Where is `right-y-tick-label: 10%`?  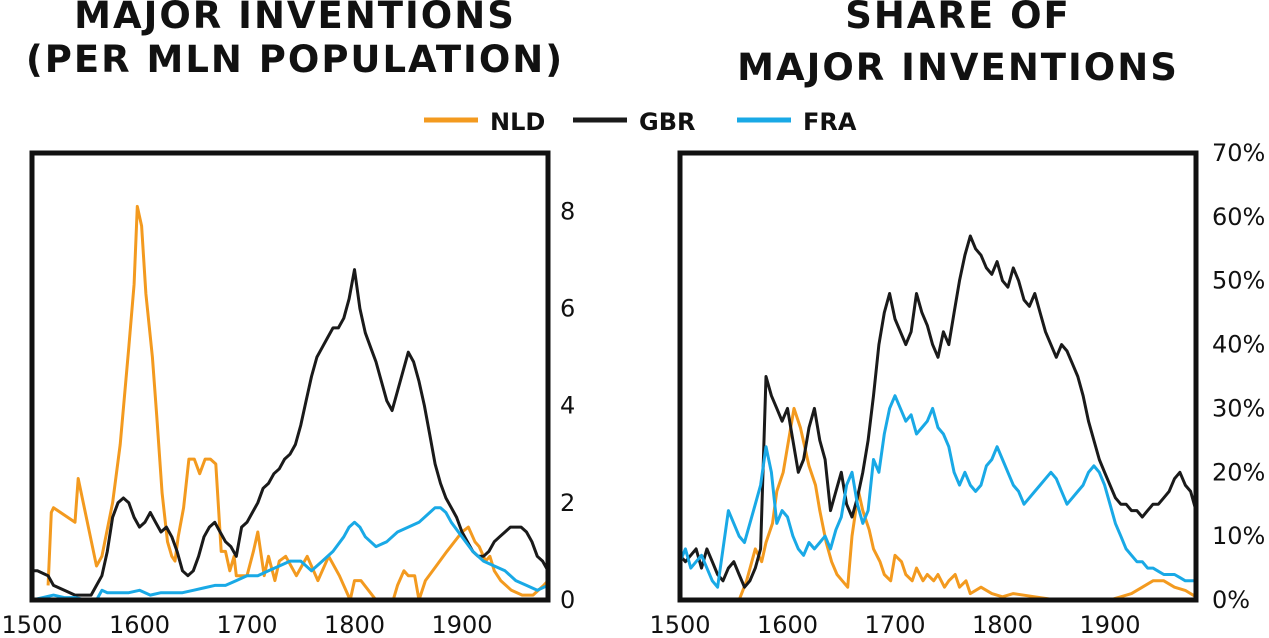
right-y-tick-label: 10% is located at coordinates (1238, 536).